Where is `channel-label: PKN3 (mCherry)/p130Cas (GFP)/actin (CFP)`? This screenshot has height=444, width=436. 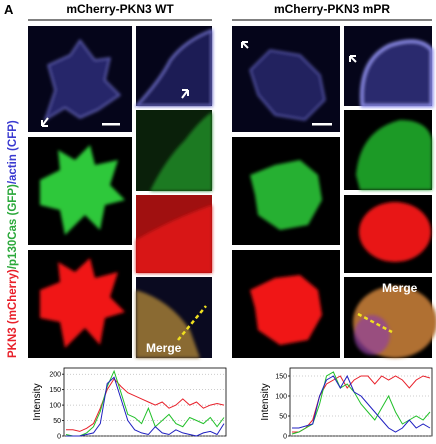 channel-label: PKN3 (mCherry)/p130Cas (GFP)/actin (CFP) is located at coordinates (13, 239).